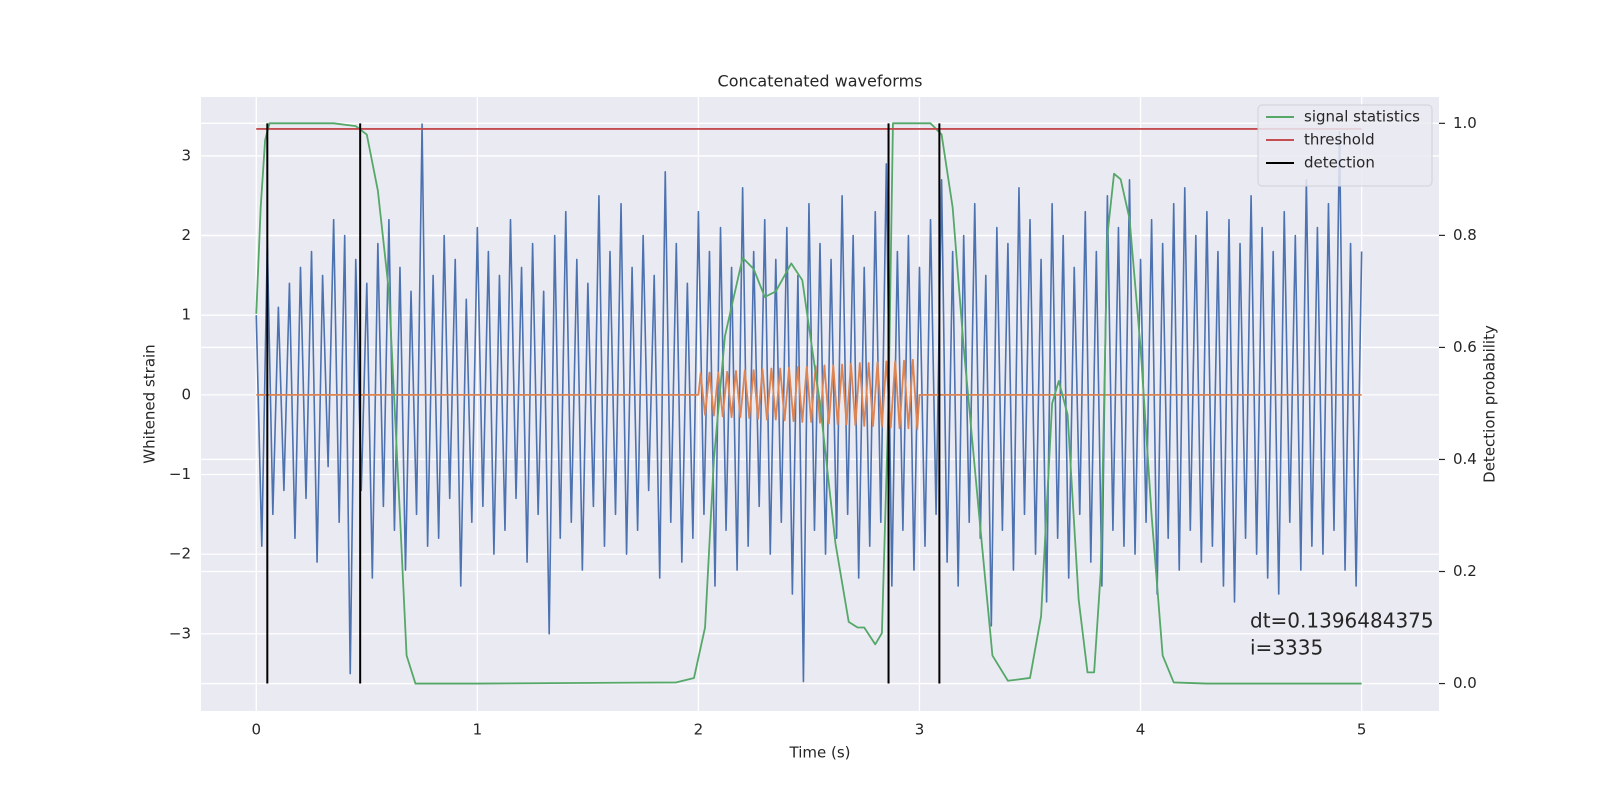 The width and height of the screenshot is (1600, 800). What do you see at coordinates (1465, 571) in the screenshot?
I see `y2-tick-label: 0.2` at bounding box center [1465, 571].